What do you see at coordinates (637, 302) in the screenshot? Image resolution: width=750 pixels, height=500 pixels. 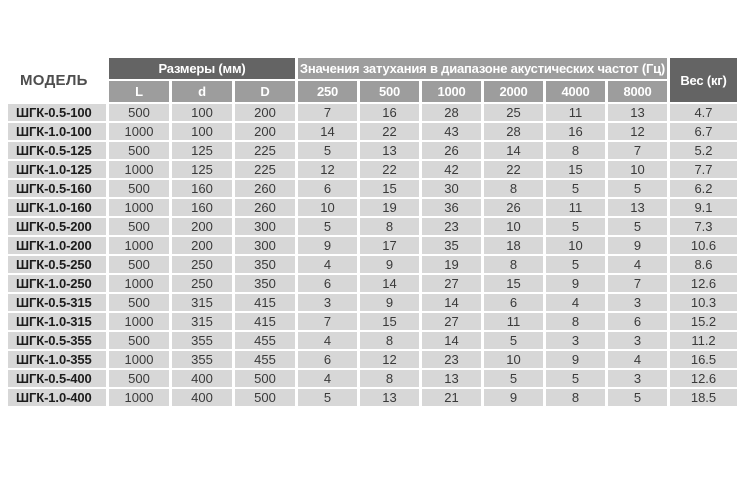 I see `attenuation-8000-cell: 3` at bounding box center [637, 302].